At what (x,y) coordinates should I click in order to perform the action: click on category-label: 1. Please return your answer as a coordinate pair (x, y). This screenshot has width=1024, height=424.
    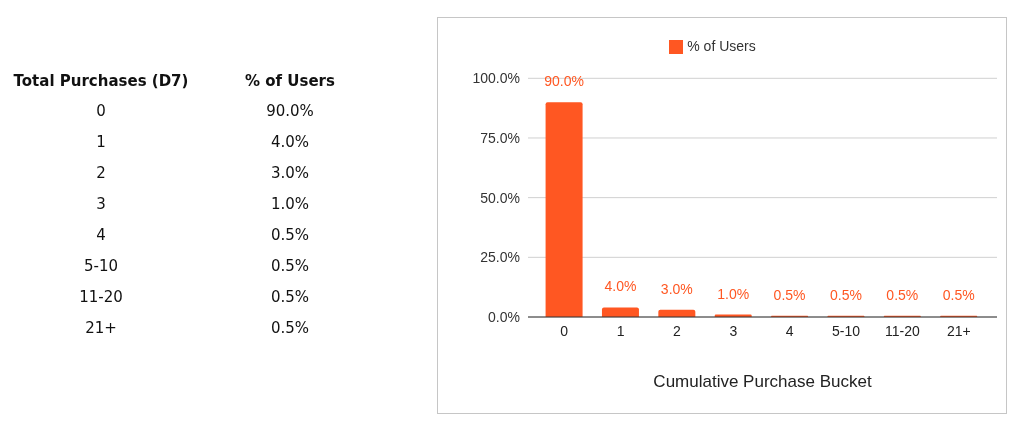
    Looking at the image, I should click on (101, 142).